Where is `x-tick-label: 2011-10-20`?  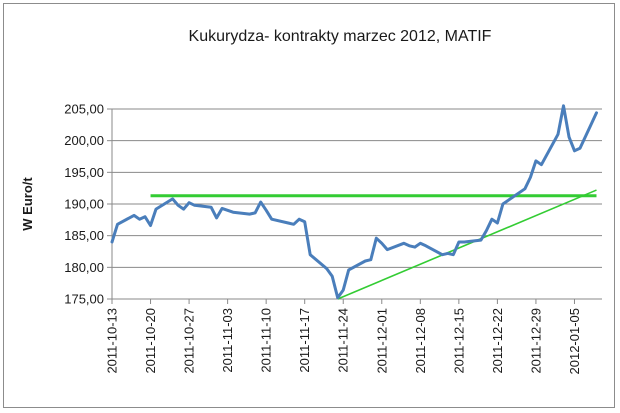
x-tick-label: 2011-10-20 is located at coordinates (150, 341).